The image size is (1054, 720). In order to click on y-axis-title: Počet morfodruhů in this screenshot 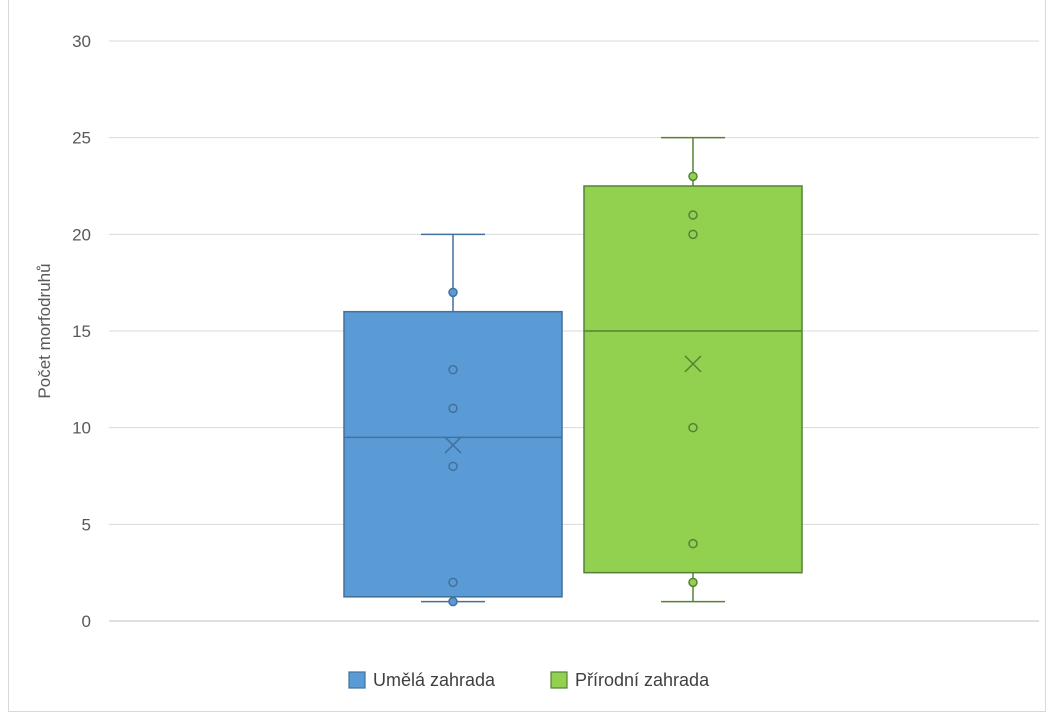, I will do `click(44, 330)`.